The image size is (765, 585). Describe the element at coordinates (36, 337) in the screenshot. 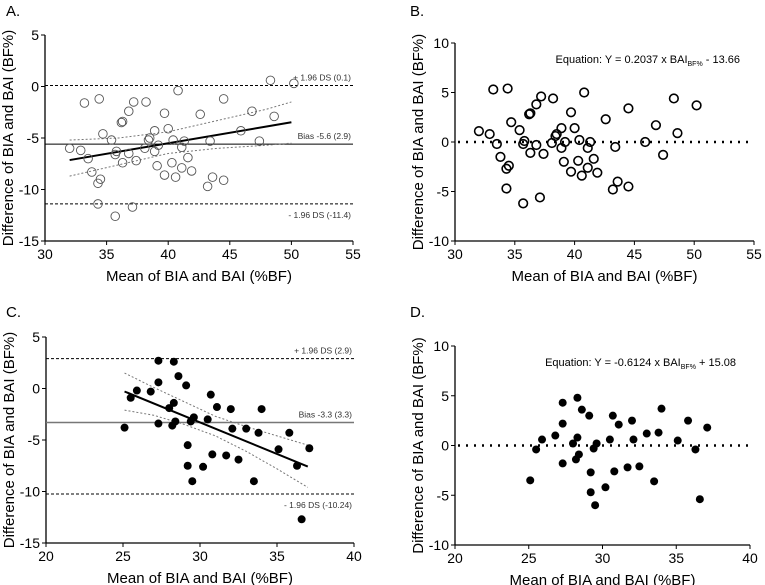

I see `y-tick-label: 5` at that location.